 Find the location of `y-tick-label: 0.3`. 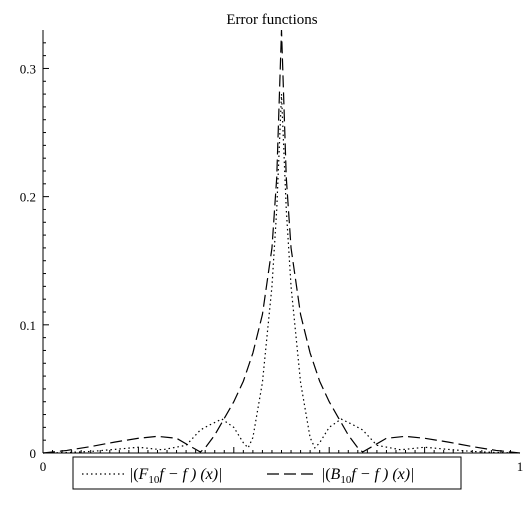

y-tick-label: 0.3 is located at coordinates (28, 68).